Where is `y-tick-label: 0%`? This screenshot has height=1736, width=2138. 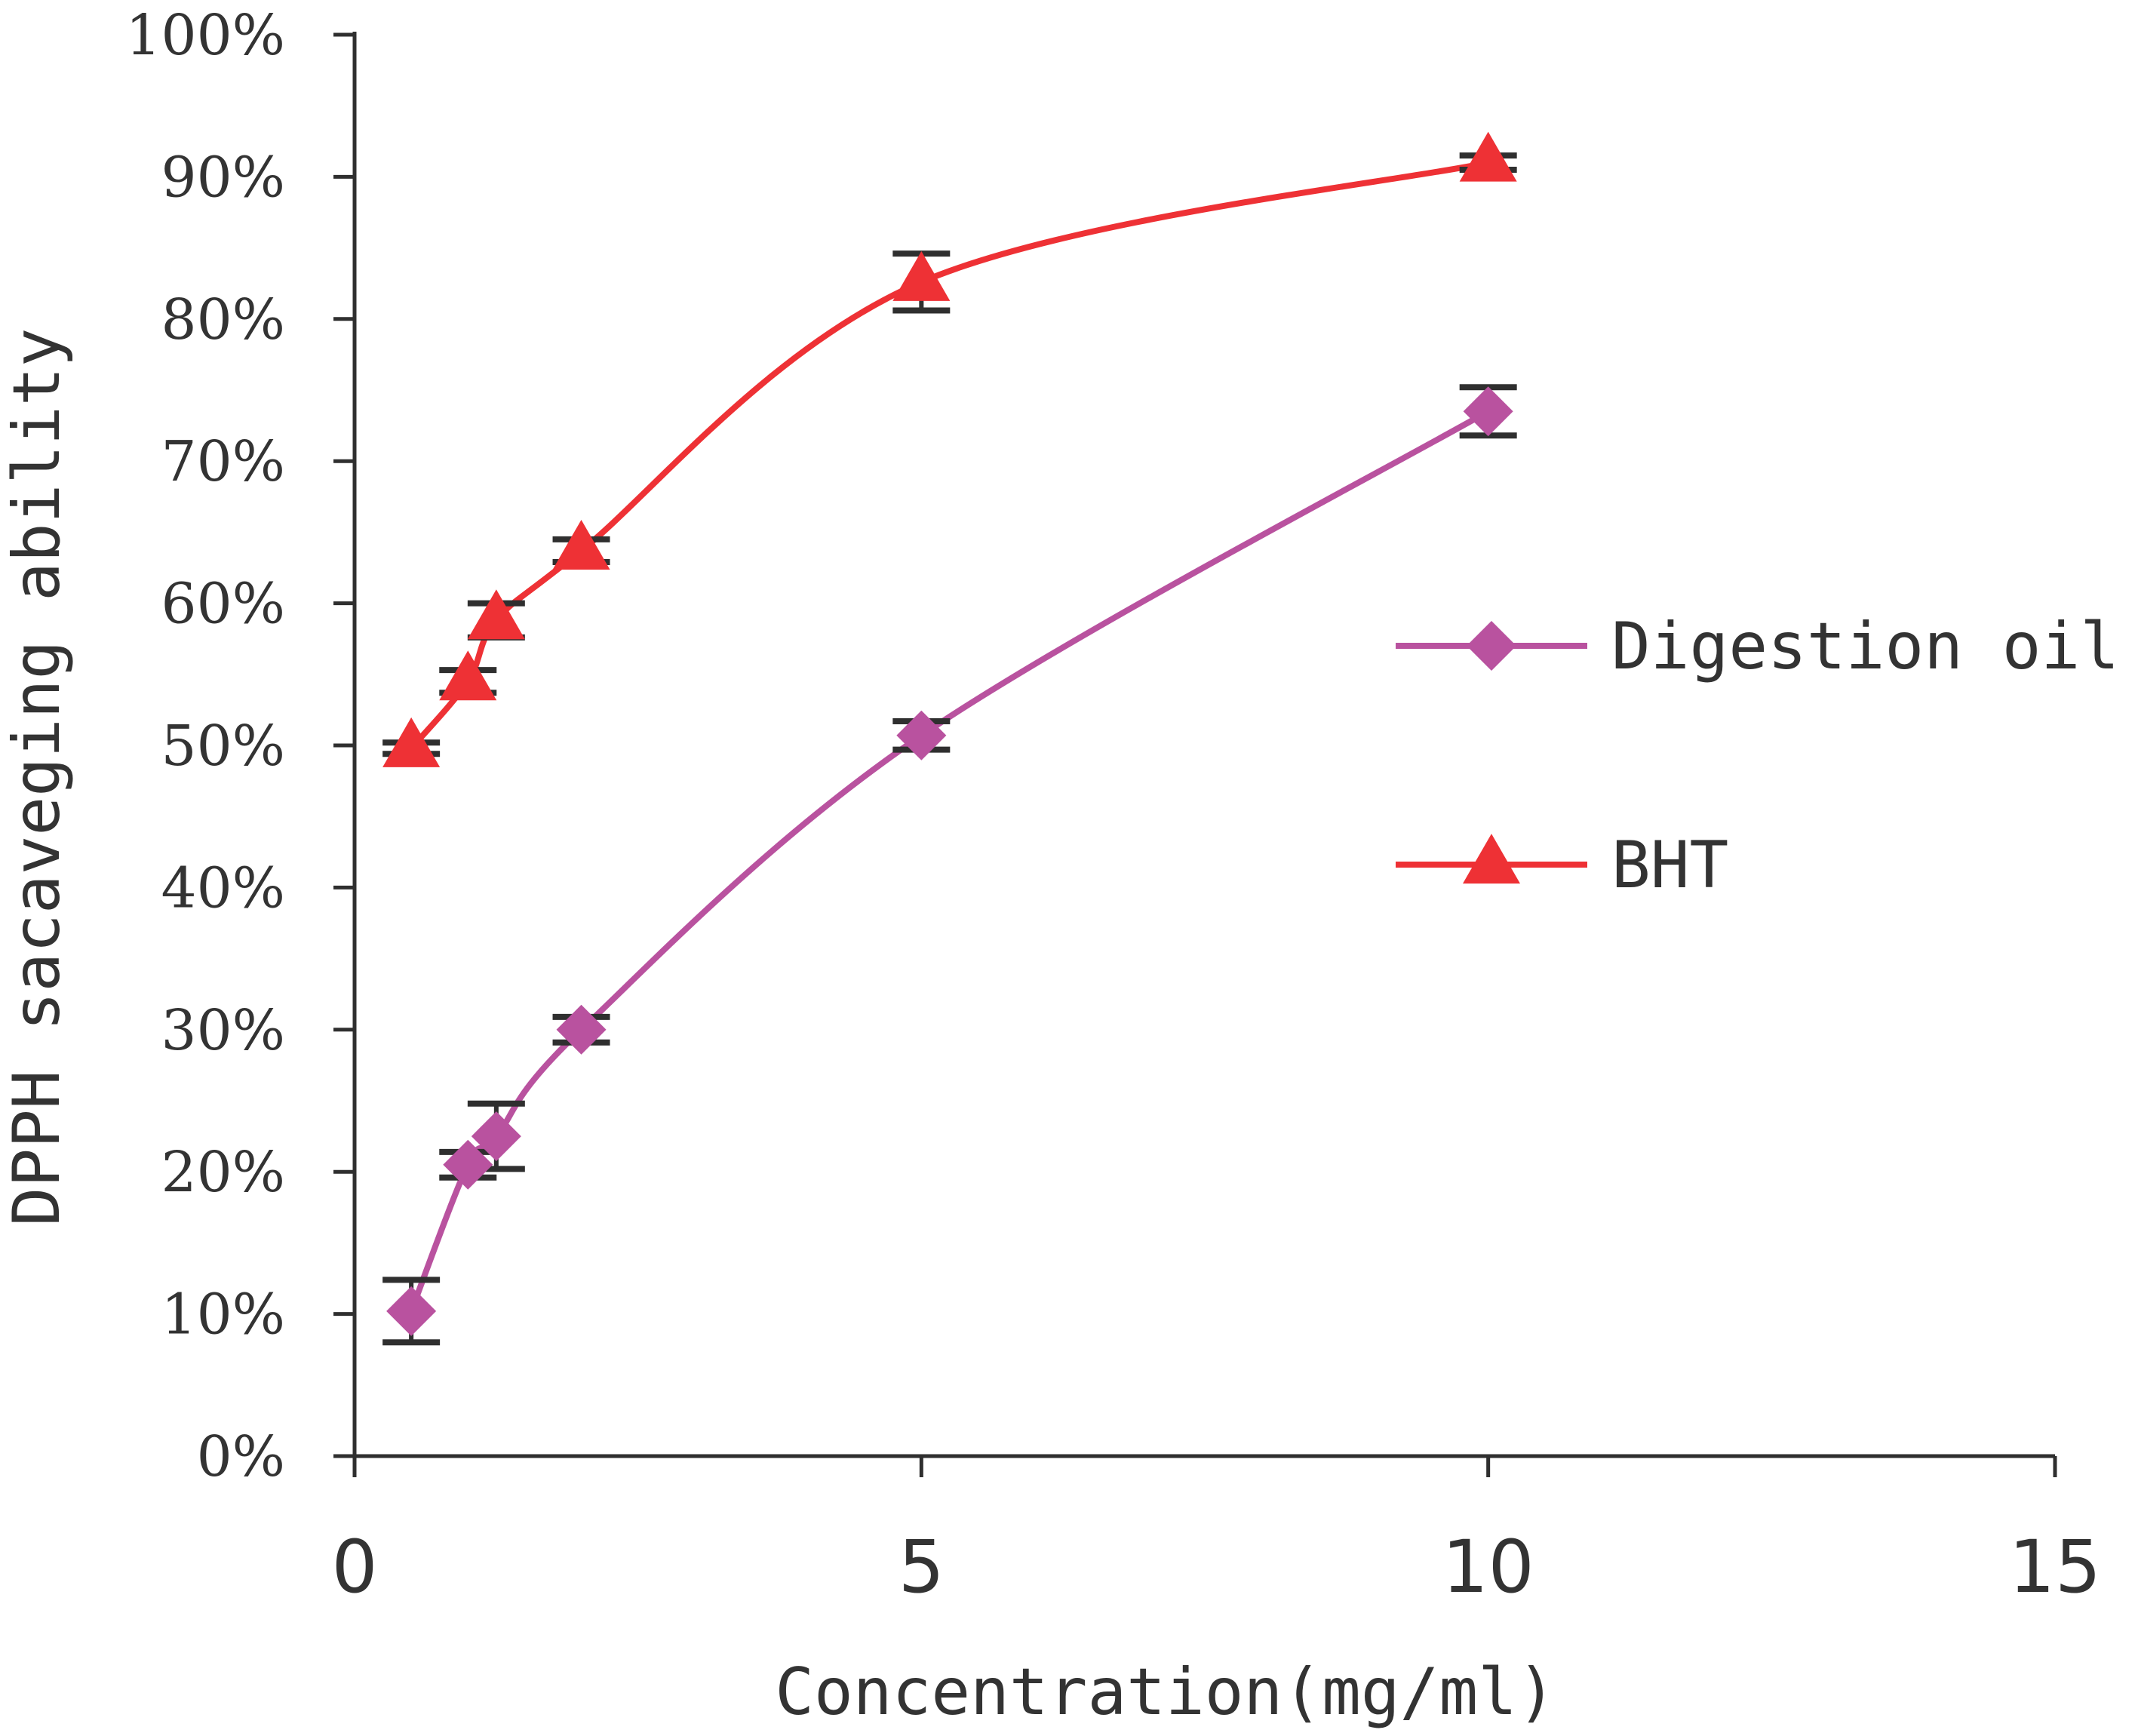 y-tick-label: 0% is located at coordinates (241, 1456).